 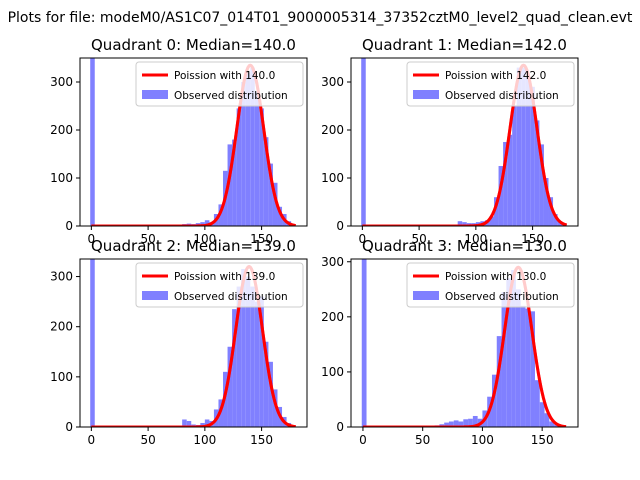 What do you see at coordinates (464, 45) in the screenshot?
I see `subplot-title: Quadrant 1: Median=142.0` at bounding box center [464, 45].